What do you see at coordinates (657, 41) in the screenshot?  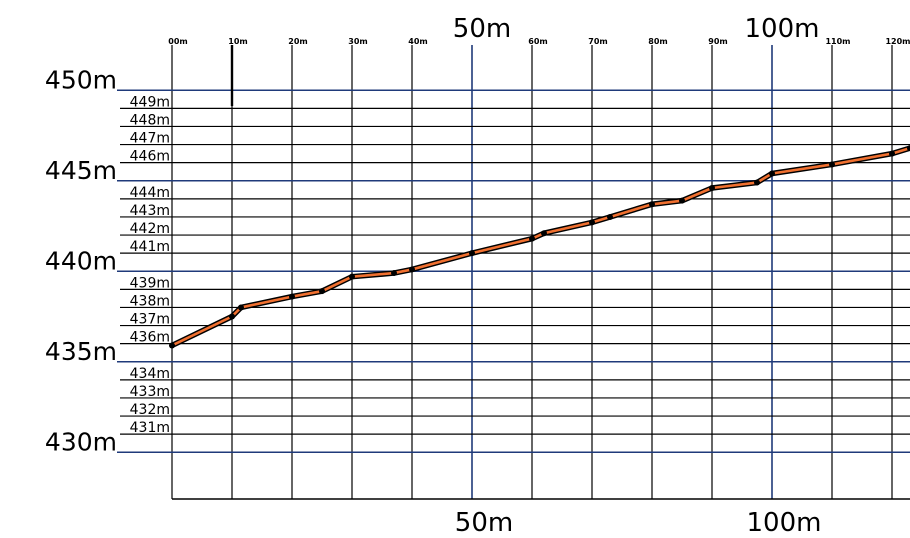 I see `x-minor-tick-label: 80m` at bounding box center [657, 41].